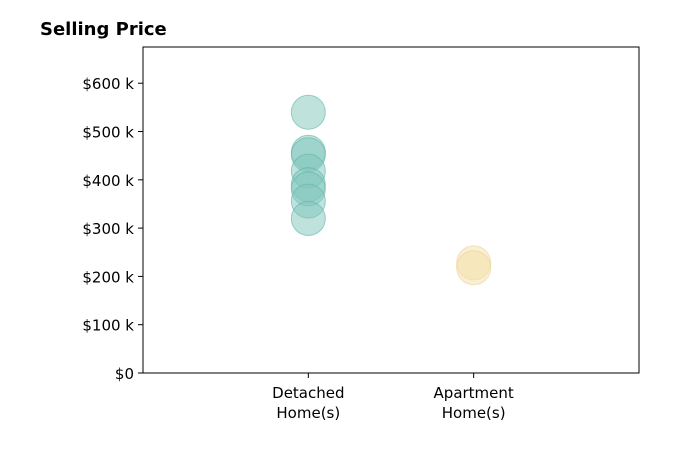 Image resolution: width=679 pixels, height=466 pixels. What do you see at coordinates (108, 277) in the screenshot?
I see `y-tick-label: $200 k` at bounding box center [108, 277].